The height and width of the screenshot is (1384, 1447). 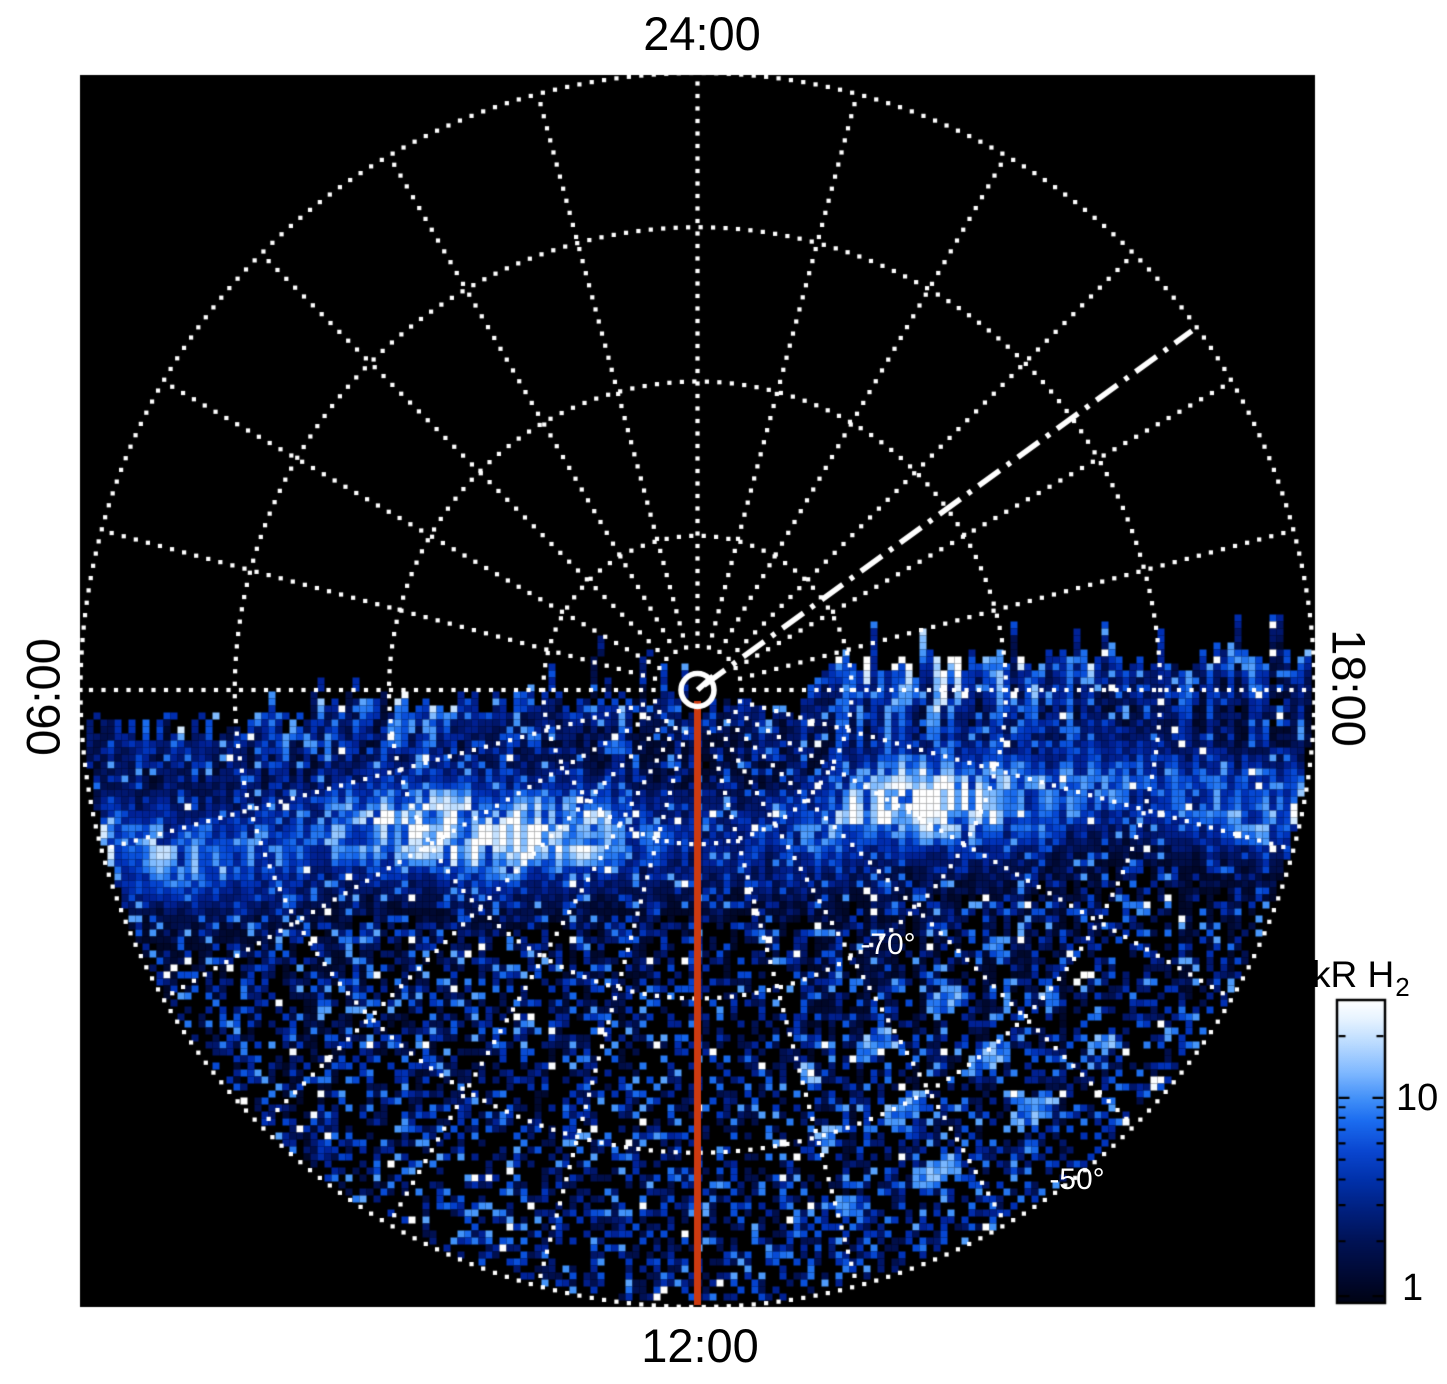 What do you see at coordinates (43, 697) in the screenshot?
I see `local-time-label-0600: 06:00` at bounding box center [43, 697].